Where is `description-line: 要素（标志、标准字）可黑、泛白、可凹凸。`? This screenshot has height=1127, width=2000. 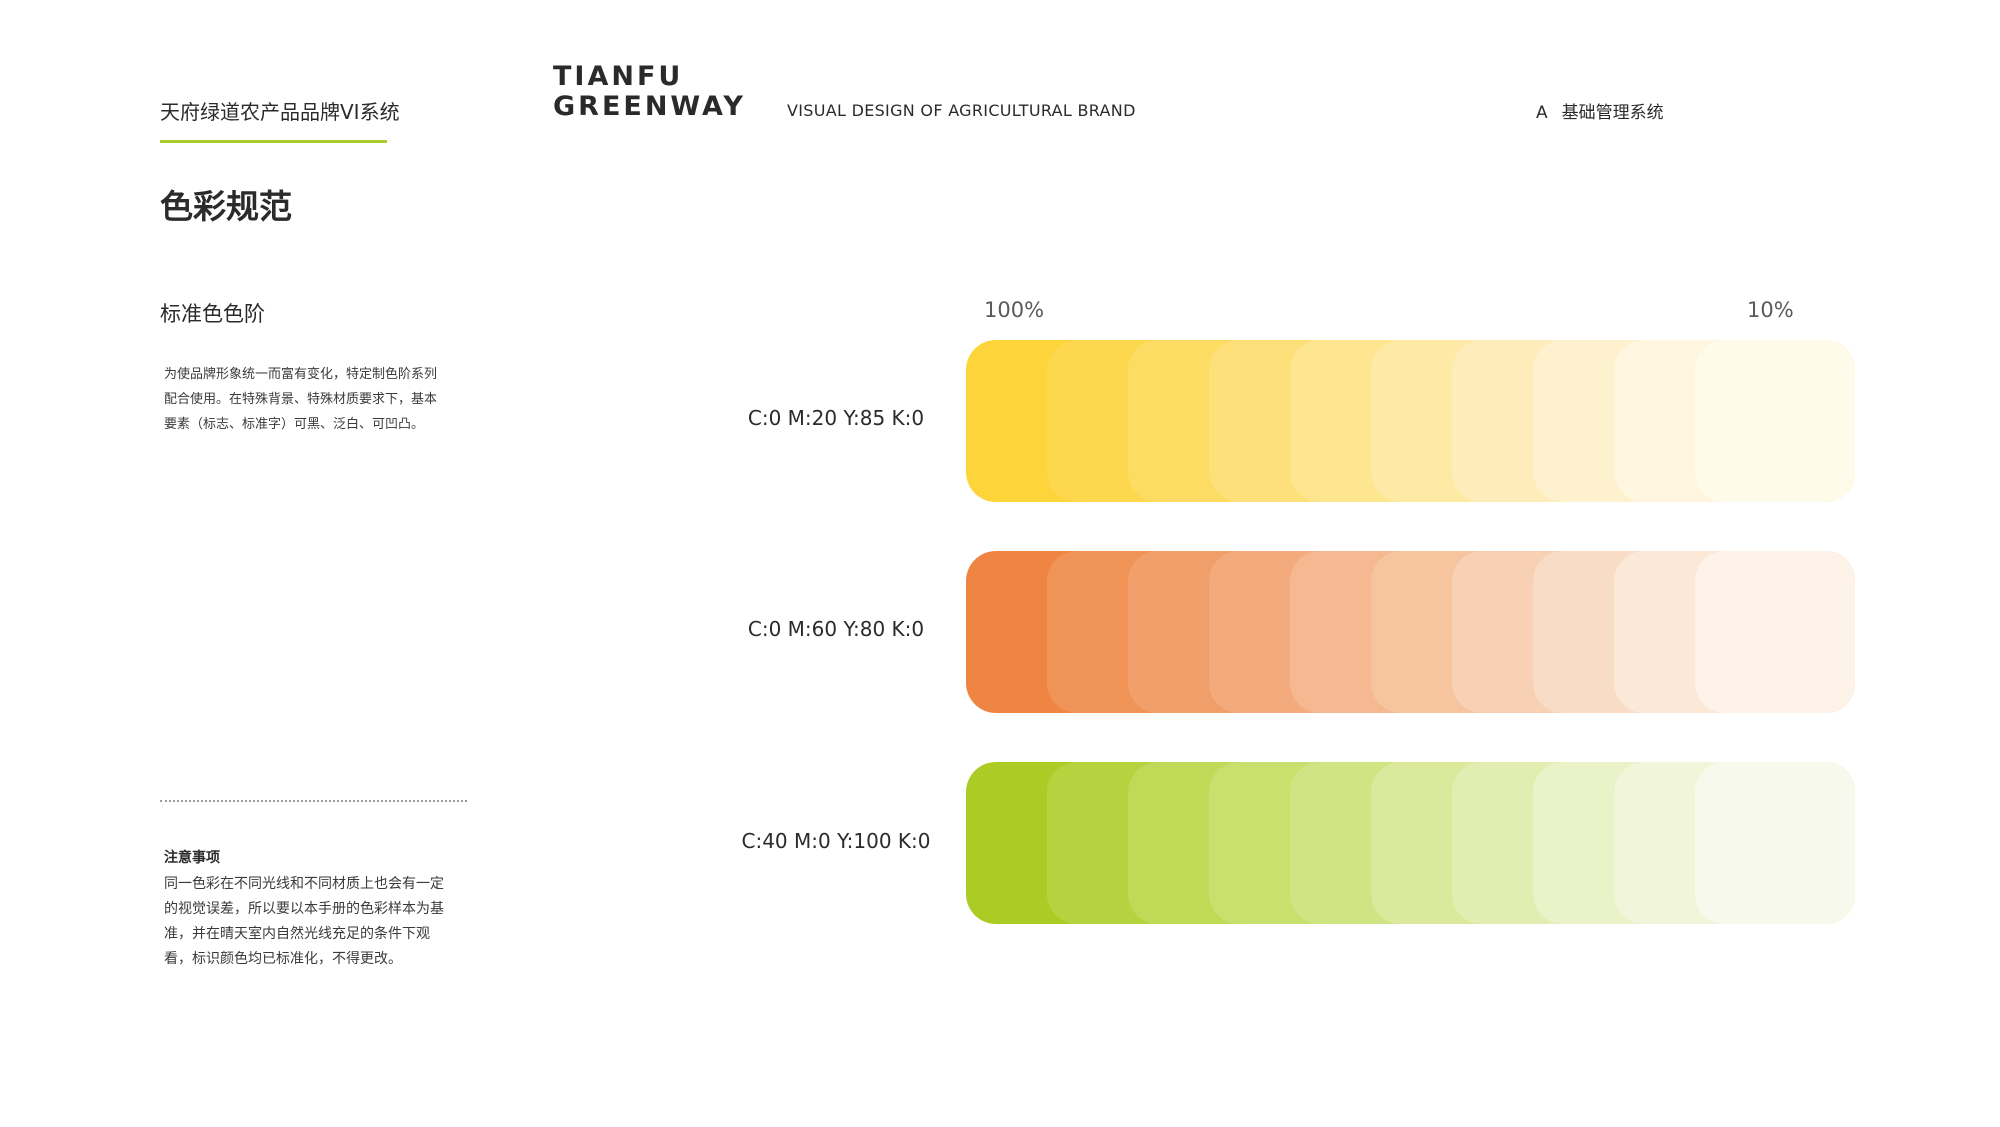
description-line: 要素（标志、标准字）可黑、泛白、可凹凸。 is located at coordinates (294, 424).